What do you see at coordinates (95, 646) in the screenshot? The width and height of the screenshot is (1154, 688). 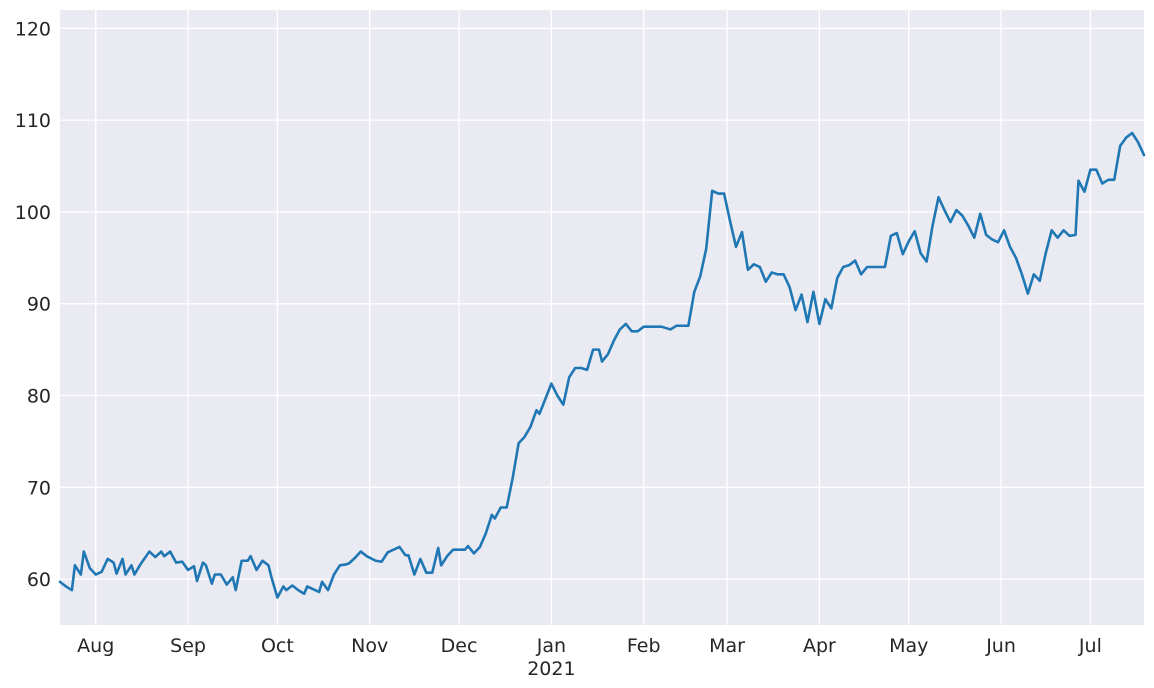 I see `x-tick-label: Aug` at bounding box center [95, 646].